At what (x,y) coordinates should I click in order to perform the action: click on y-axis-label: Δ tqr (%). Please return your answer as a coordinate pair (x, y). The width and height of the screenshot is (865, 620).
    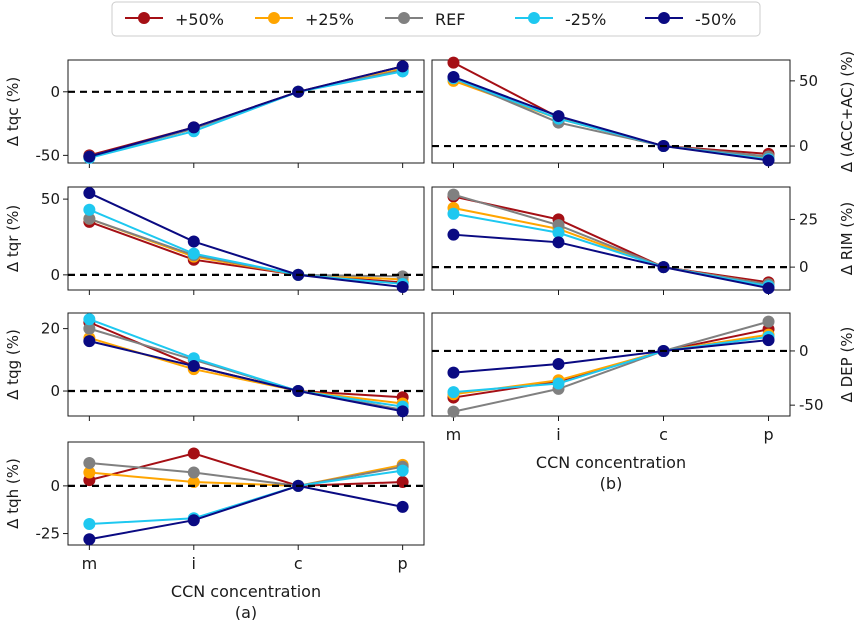
    Looking at the image, I should click on (13, 238).